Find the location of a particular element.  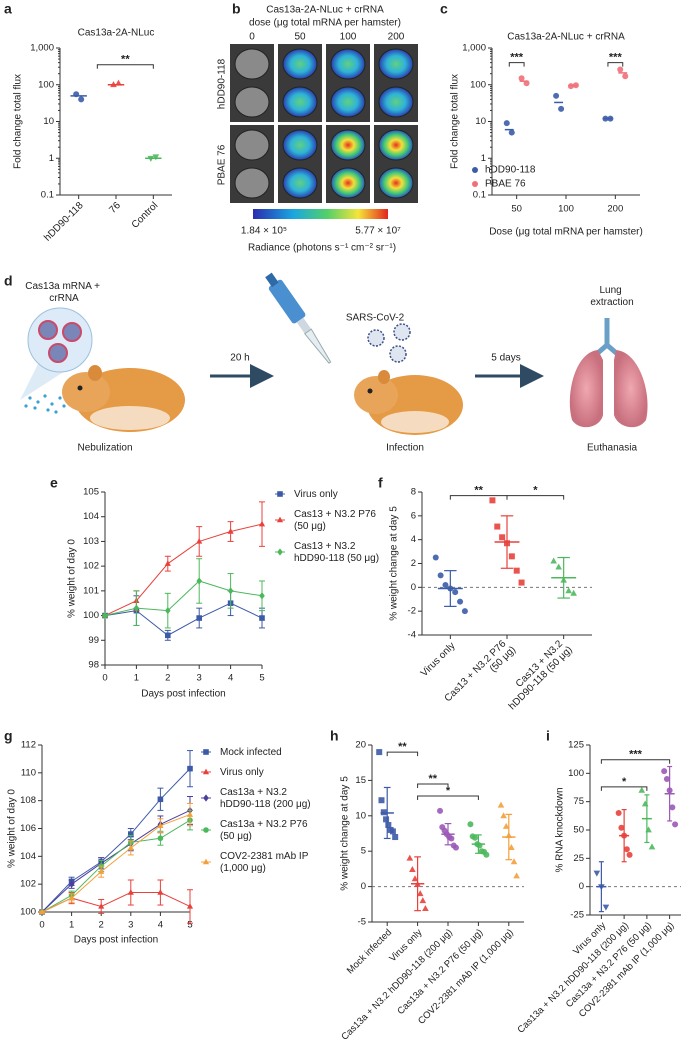

panel-label: g is located at coordinates (8, 736).